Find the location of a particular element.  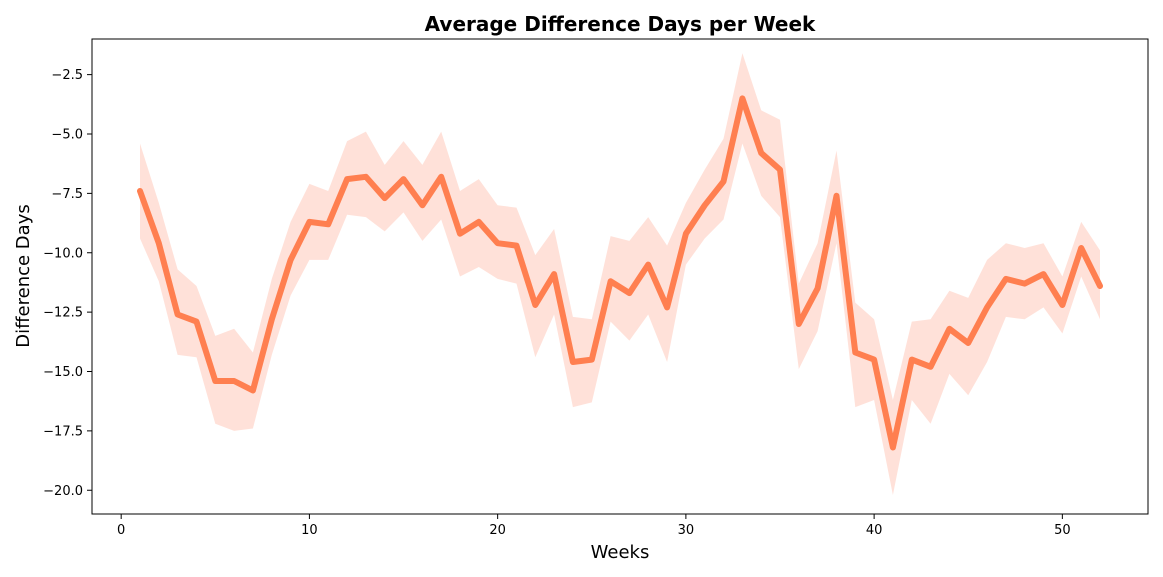

y-tick-label: −5.0 is located at coordinates (67, 135).